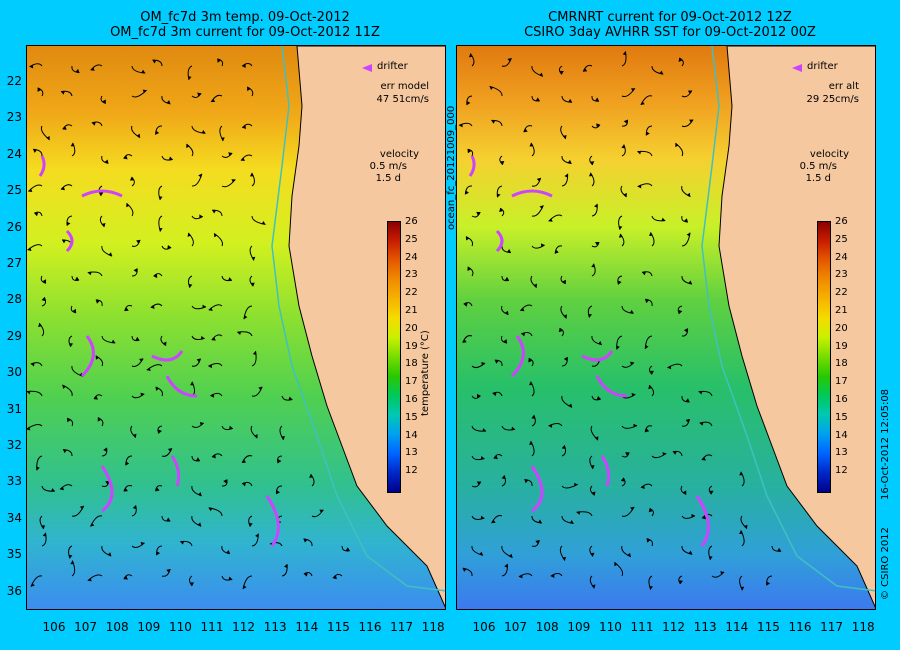 This screenshot has height=650, width=900. What do you see at coordinates (14, 263) in the screenshot?
I see `latitude-tick: 27` at bounding box center [14, 263].